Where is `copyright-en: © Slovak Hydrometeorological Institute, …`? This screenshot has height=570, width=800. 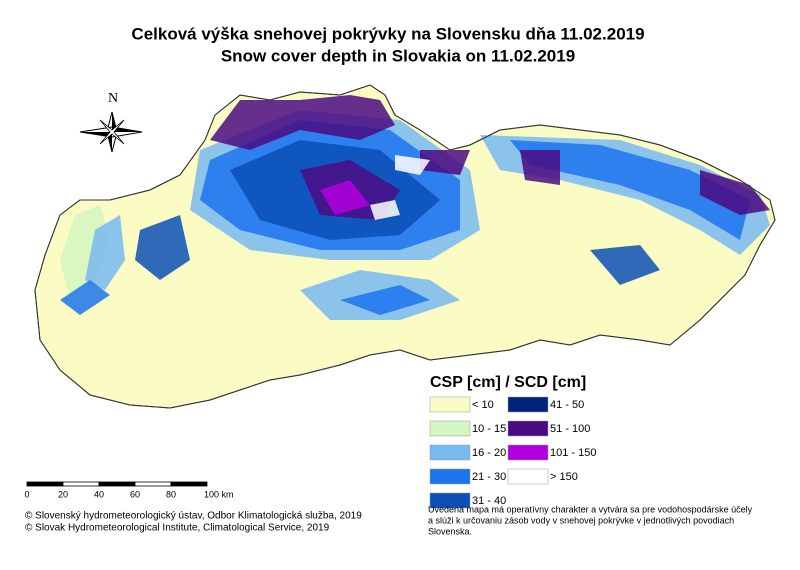 copyright-en: © Slovak Hydrometeorological Institute, … is located at coordinates (177, 528).